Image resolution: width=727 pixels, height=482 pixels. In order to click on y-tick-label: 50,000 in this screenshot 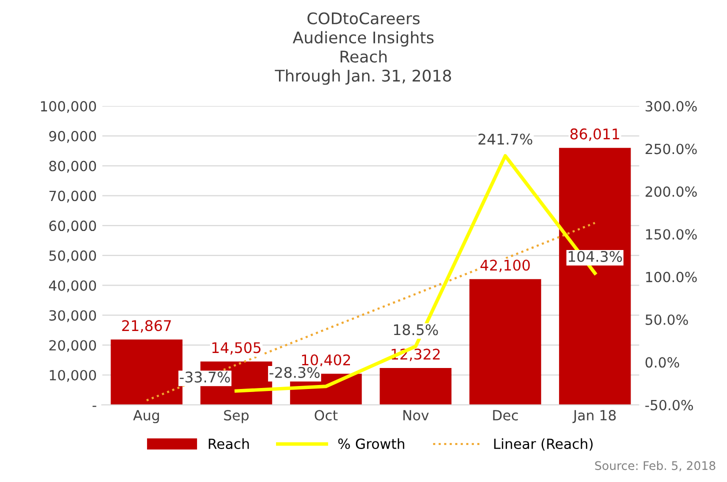, I will do `click(72, 256)`.